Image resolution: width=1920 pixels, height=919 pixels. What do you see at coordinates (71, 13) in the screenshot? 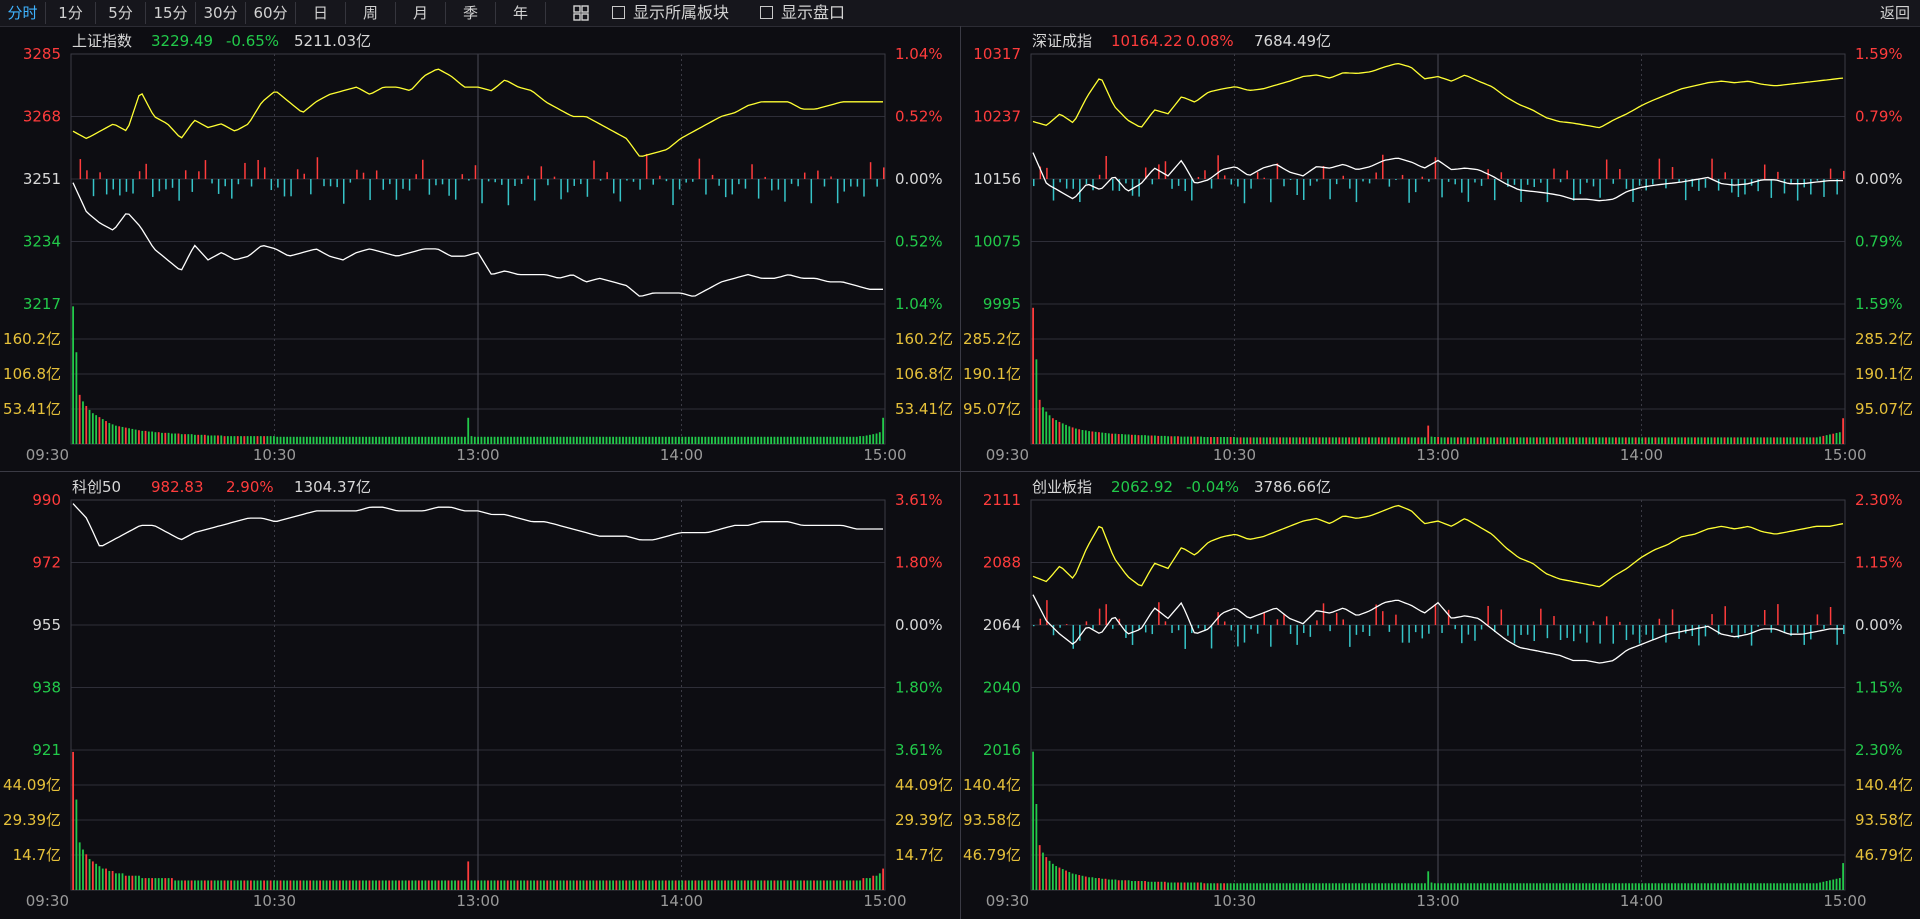
I see `tab-period-1: 1分` at bounding box center [71, 13].